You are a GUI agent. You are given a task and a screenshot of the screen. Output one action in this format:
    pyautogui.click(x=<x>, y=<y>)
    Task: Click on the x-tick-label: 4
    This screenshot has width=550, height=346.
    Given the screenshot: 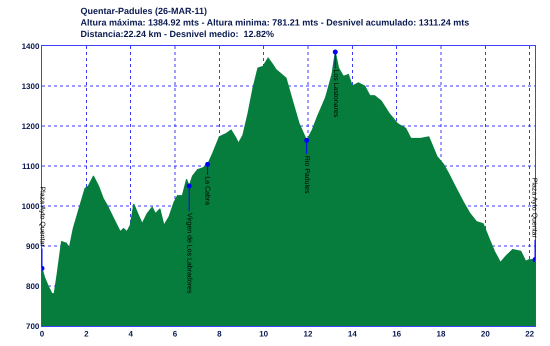 What is the action you would take?
    pyautogui.click(x=131, y=334)
    